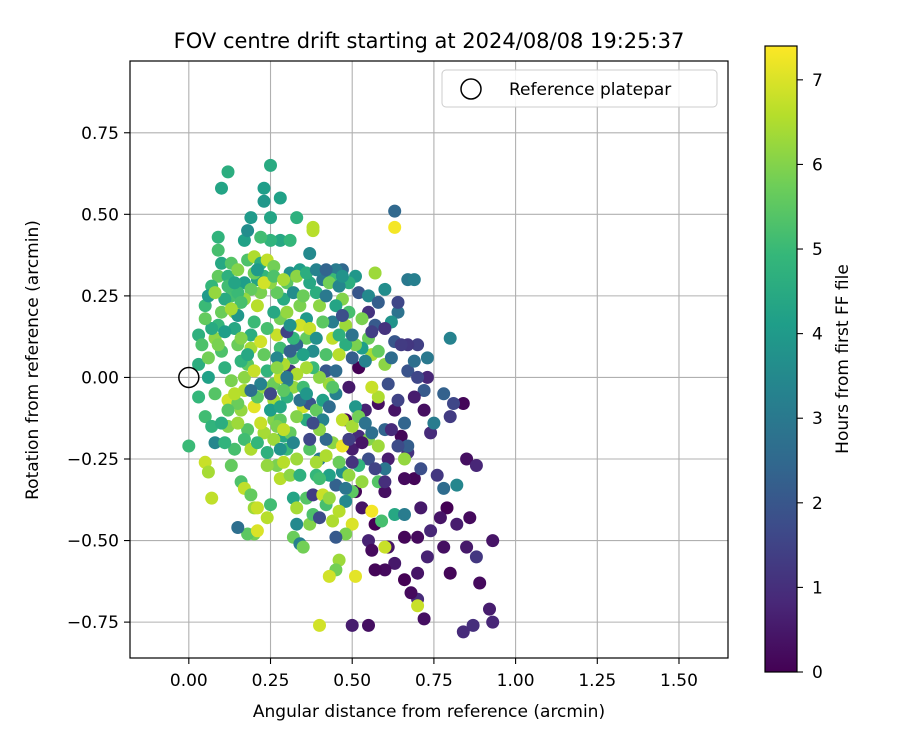 This screenshot has width=900, height=750. Describe the element at coordinates (597, 681) in the screenshot. I see `x-tick-label: 1.25` at that location.